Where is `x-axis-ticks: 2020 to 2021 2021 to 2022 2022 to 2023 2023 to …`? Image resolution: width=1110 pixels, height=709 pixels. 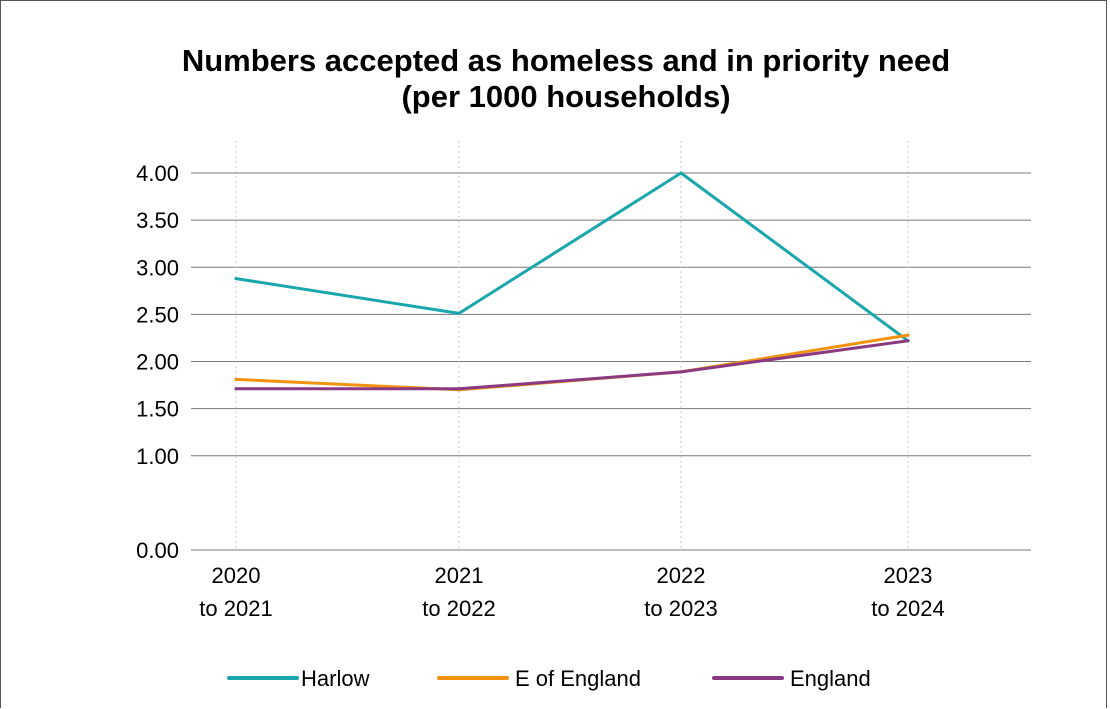
x-axis-ticks: 2020 to 2021 2021 to 2022 2022 to 2023 2023 to … is located at coordinates (571, 592).